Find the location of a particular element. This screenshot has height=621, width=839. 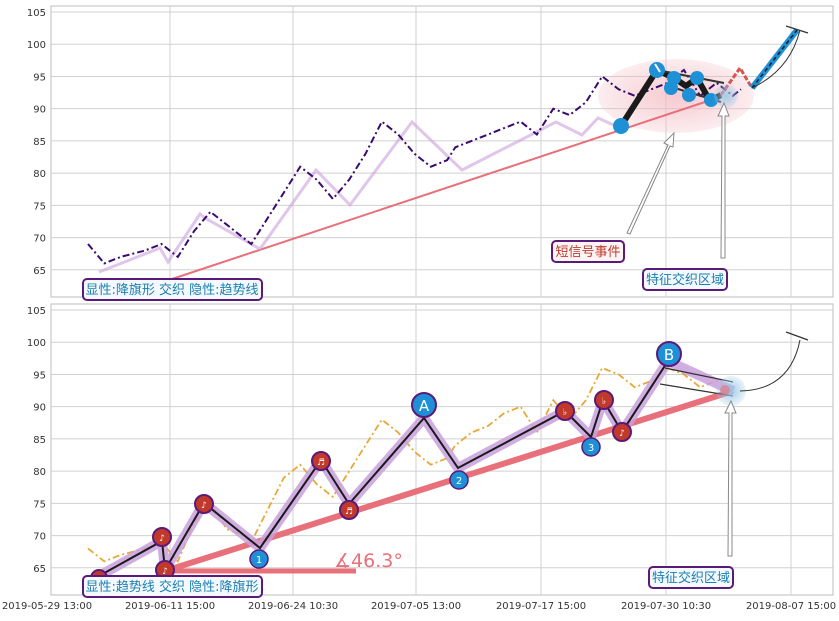

x-tick-label: 2019-07-30 10:30 is located at coordinates (666, 606).